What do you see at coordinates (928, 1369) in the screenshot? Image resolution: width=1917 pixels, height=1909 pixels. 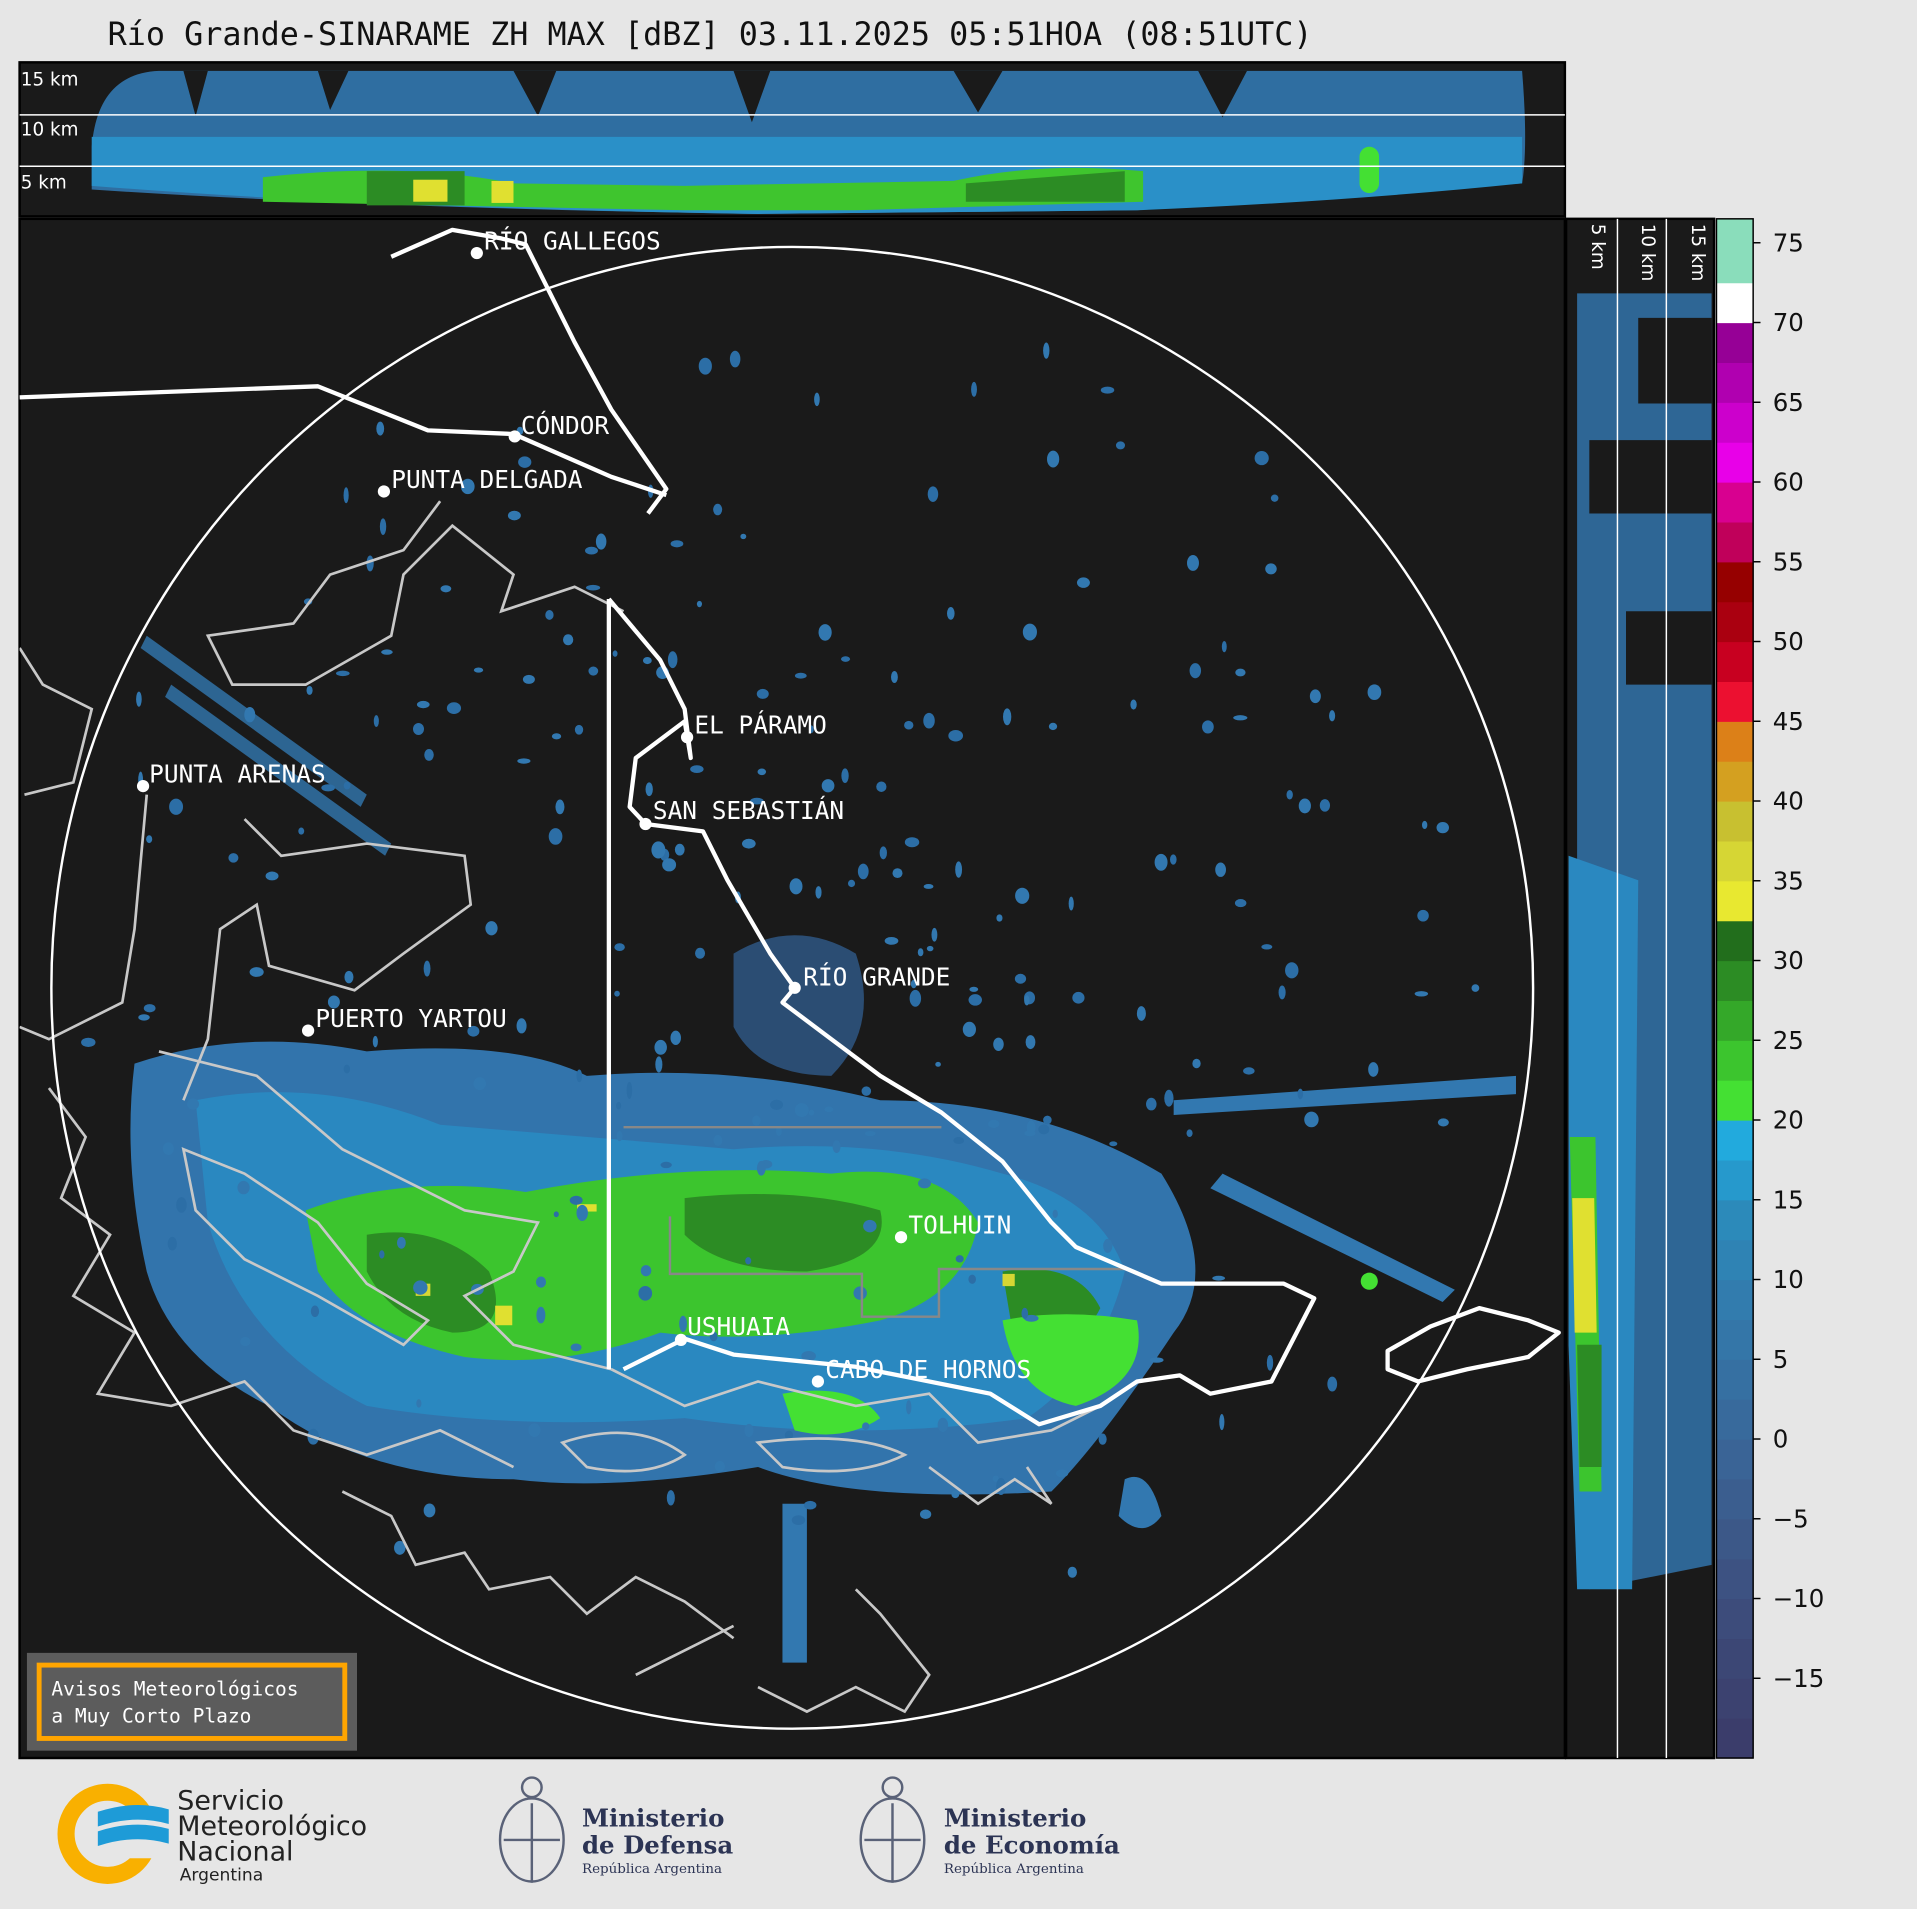 I see `city-label: CABO DE HORNOS` at bounding box center [928, 1369].